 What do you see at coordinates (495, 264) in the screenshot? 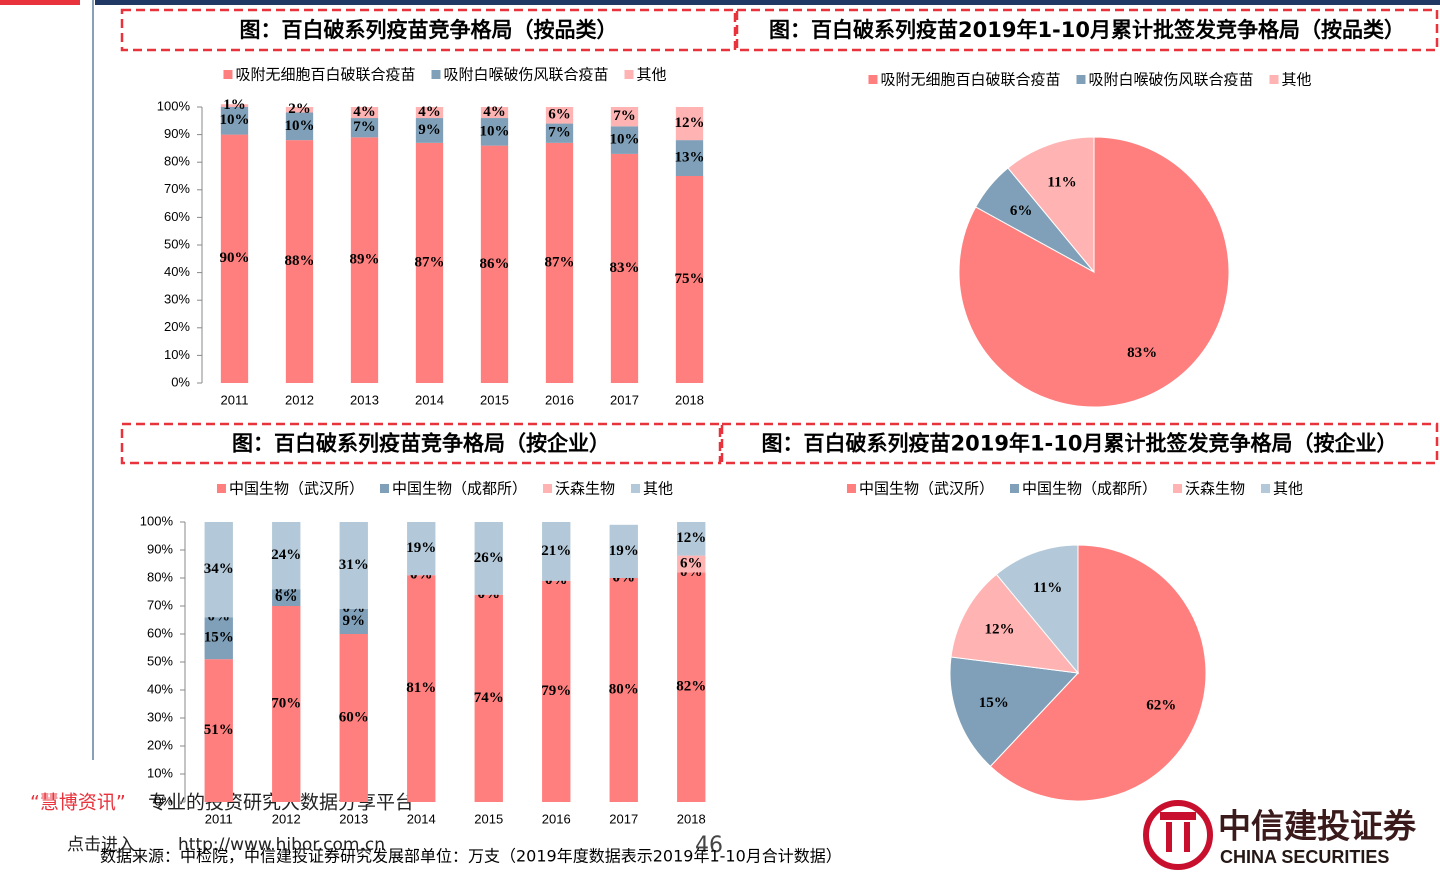
I see `data-label: 86%` at bounding box center [495, 264].